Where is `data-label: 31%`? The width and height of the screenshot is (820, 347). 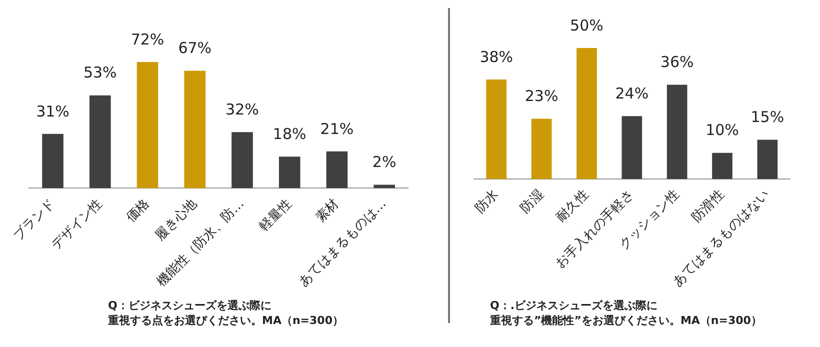
data-label: 31% is located at coordinates (53, 111).